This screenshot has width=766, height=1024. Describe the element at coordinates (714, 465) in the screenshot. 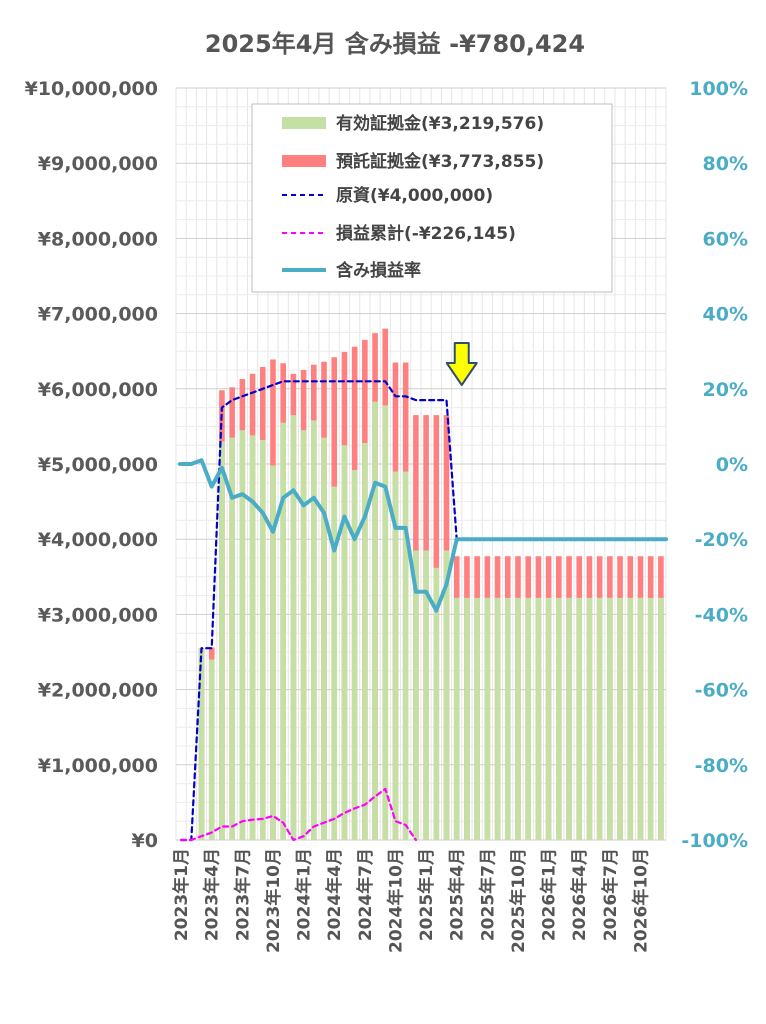

I see `right-axis: -100% -80% -60% -40% -20% 0% 20% 40% 60% 80% 100%` at that location.